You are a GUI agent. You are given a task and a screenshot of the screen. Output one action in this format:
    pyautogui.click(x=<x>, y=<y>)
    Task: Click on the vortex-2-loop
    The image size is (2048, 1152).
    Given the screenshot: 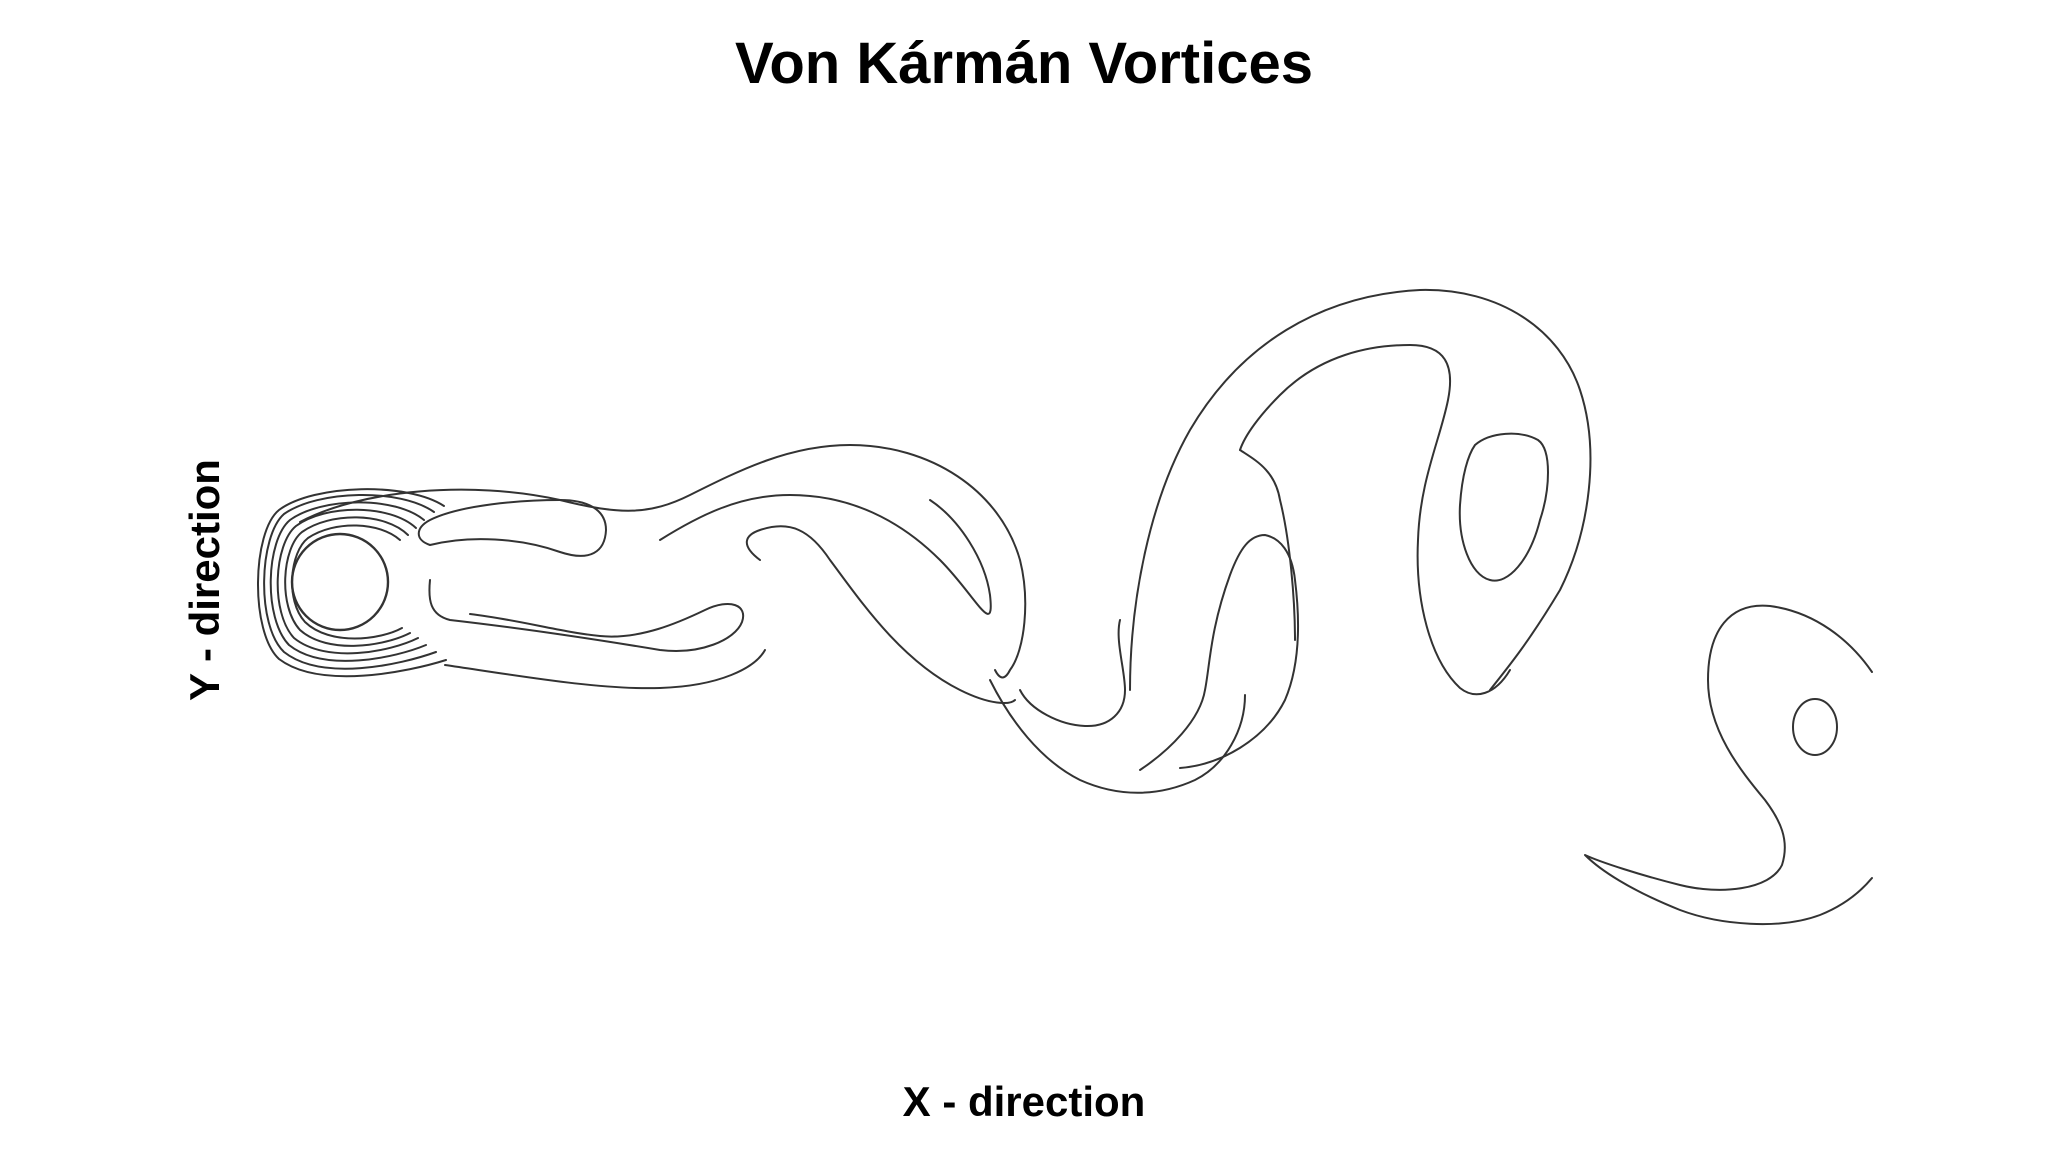 What is the action you would take?
    pyautogui.click(x=1219, y=652)
    